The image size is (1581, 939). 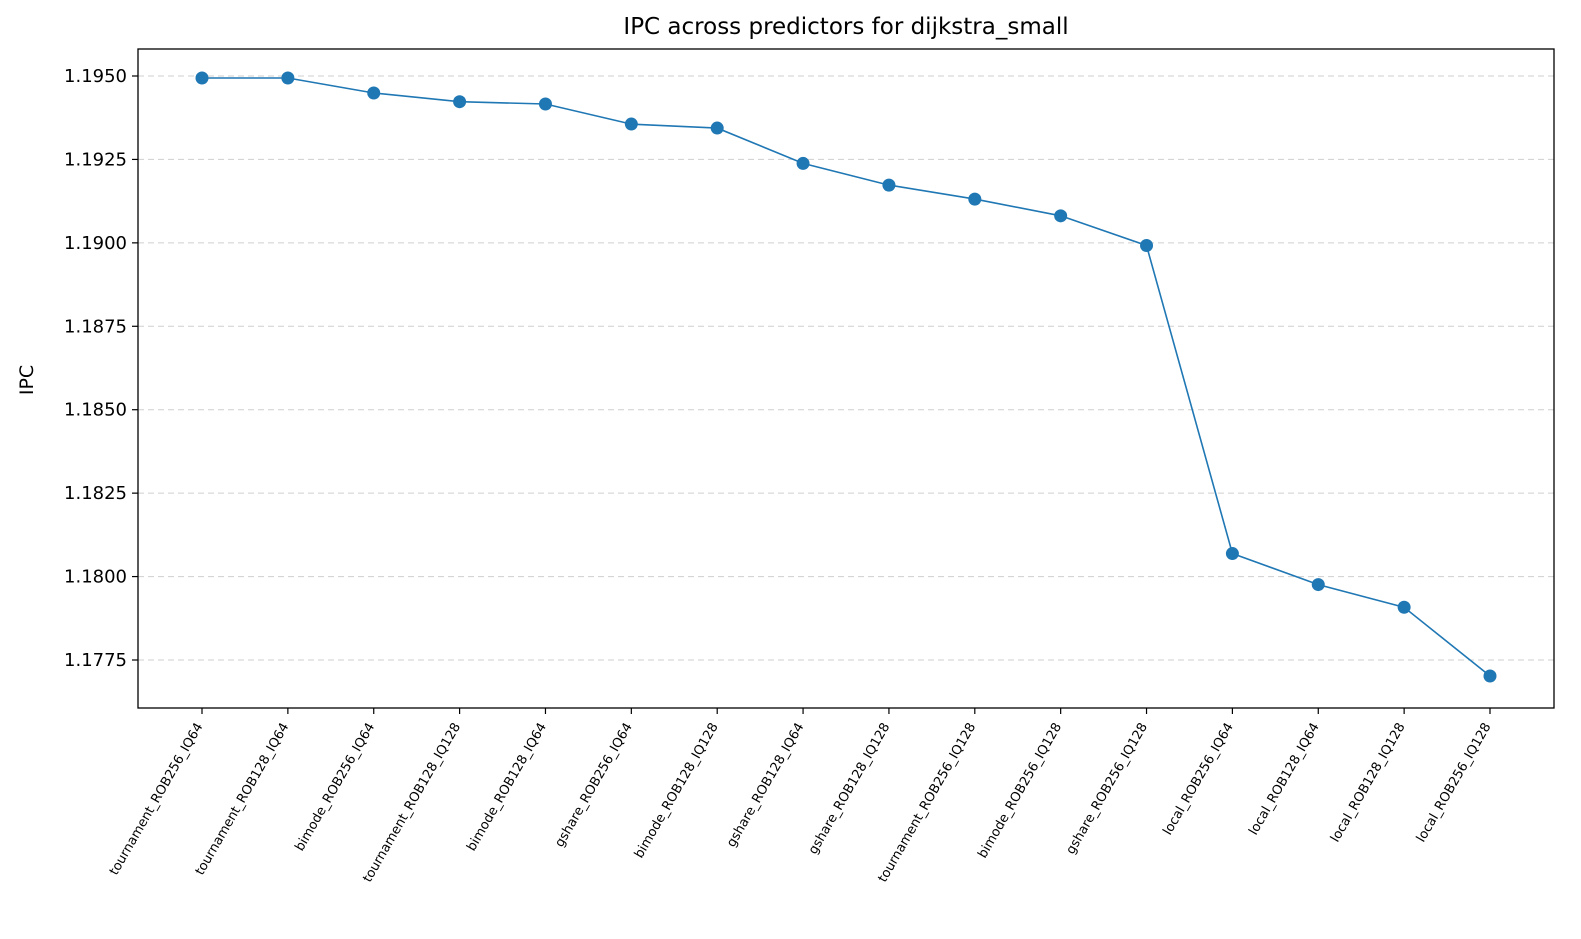 What do you see at coordinates (95, 243) in the screenshot?
I see `y-tick-label: 1.1900` at bounding box center [95, 243].